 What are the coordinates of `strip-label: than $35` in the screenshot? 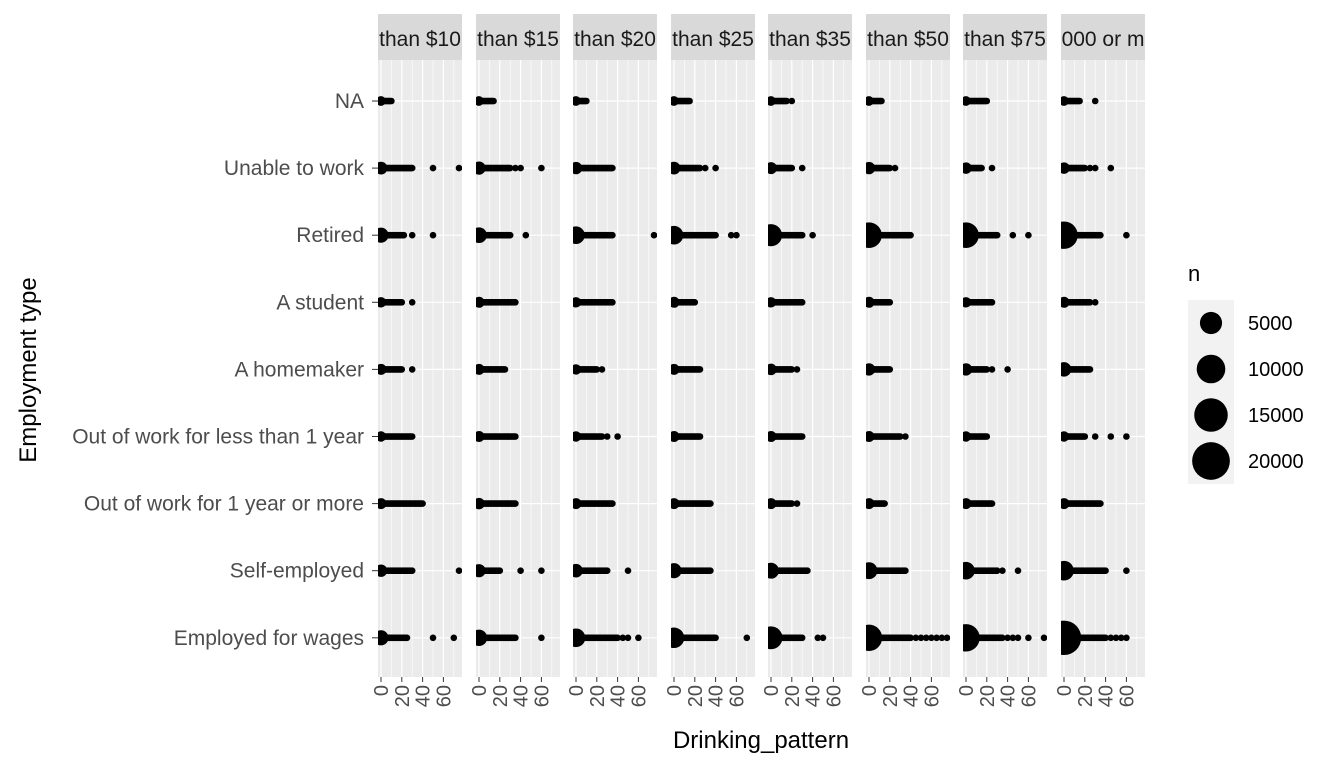 It's located at (810, 39).